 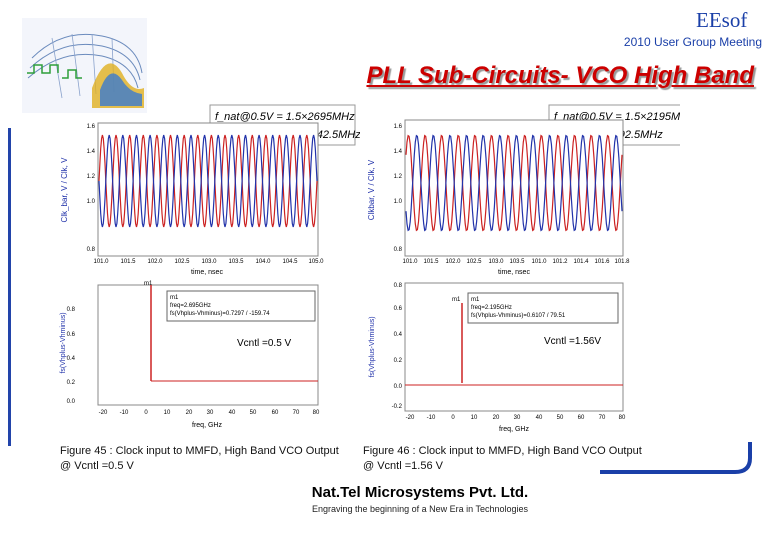 I want to click on ytick: -0.2, so click(x=397, y=407).